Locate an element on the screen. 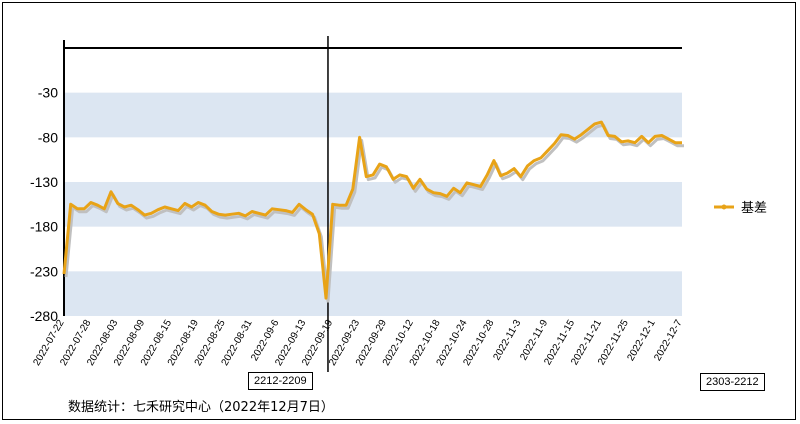 The height and width of the screenshot is (424, 800). legend-marker is located at coordinates (724, 207).